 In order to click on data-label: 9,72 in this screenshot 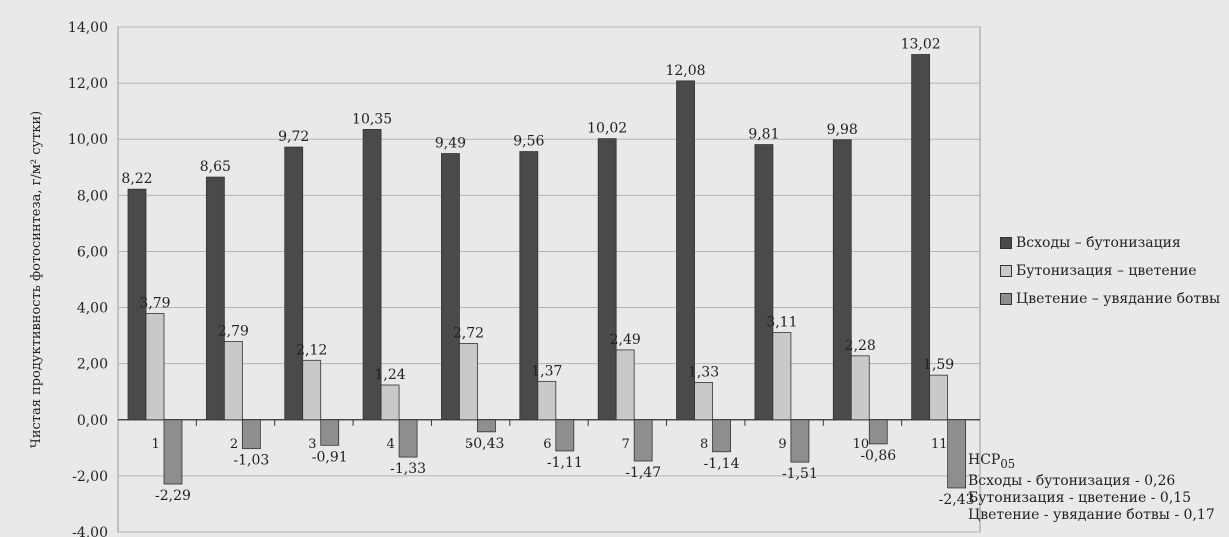, I will do `click(293, 137)`.